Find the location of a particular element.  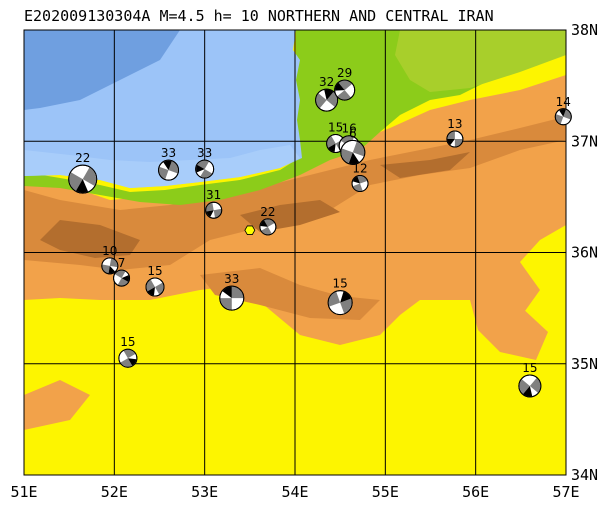

event-depth-label: 7 is located at coordinates (122, 263).